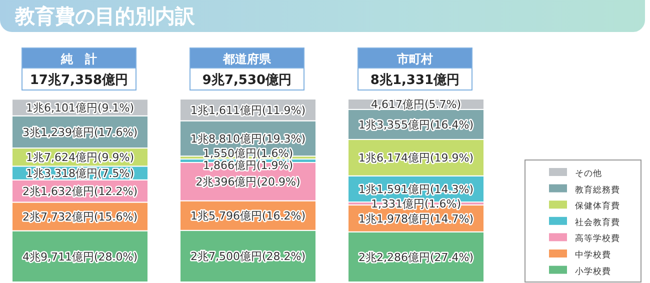 The height and width of the screenshot is (283, 650). What do you see at coordinates (248, 110) in the screenshot?
I see `data-label: 1兆1,611億円(11.9%)` at bounding box center [248, 110].